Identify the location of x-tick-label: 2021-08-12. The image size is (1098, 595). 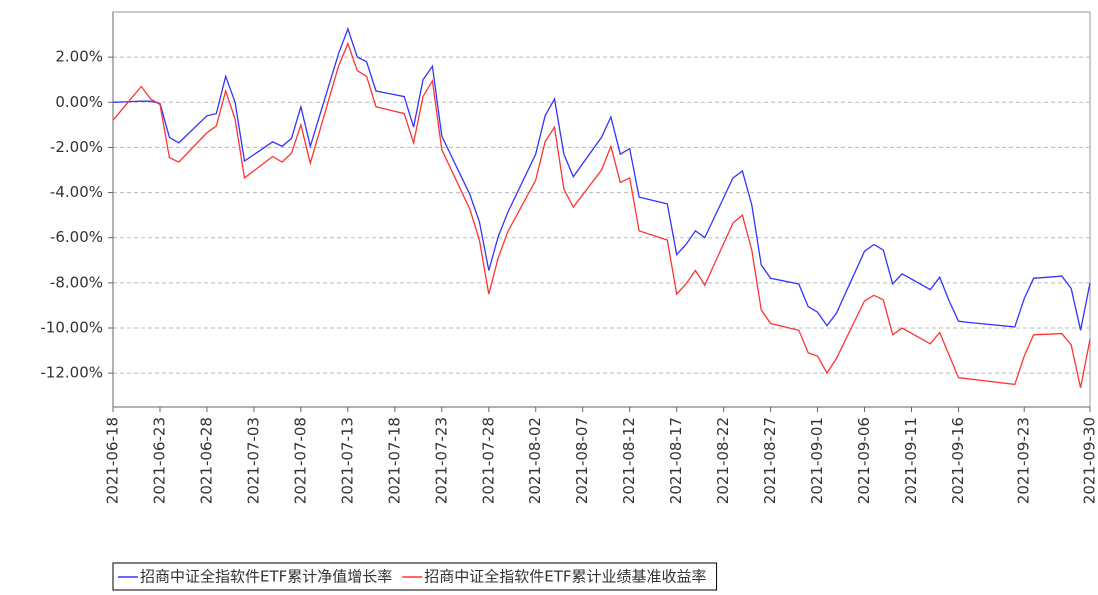
(629, 460).